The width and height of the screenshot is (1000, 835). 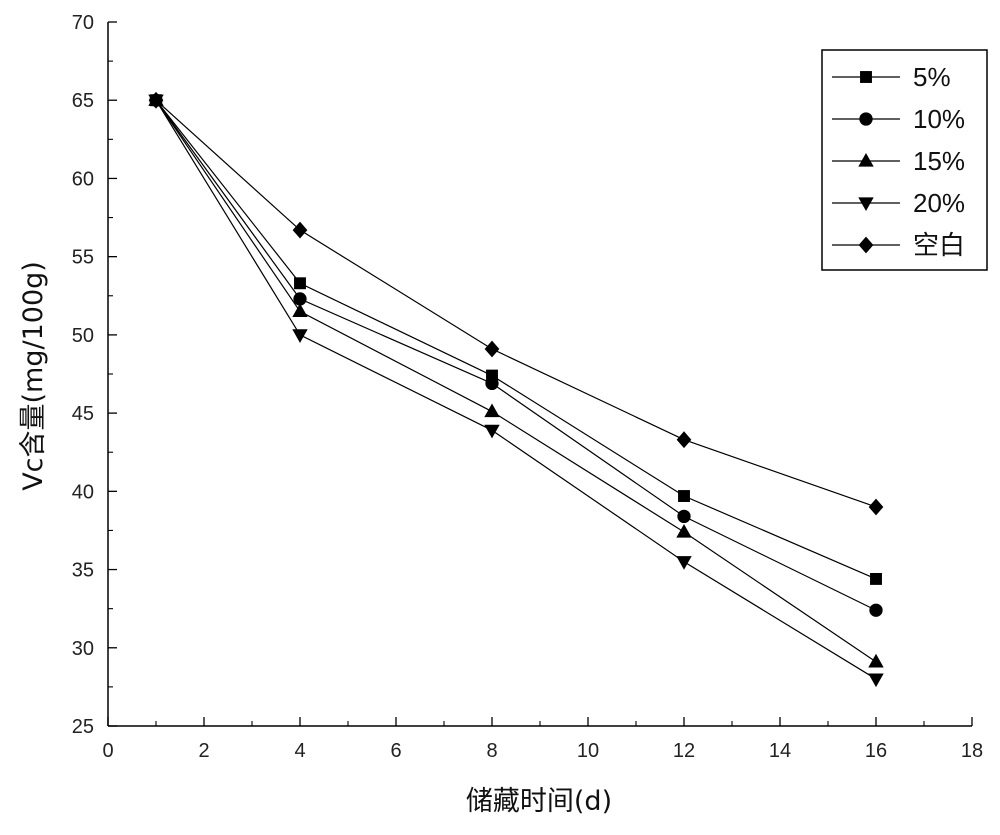 What do you see at coordinates (83, 571) in the screenshot?
I see `y-tick-label: 35` at bounding box center [83, 571].